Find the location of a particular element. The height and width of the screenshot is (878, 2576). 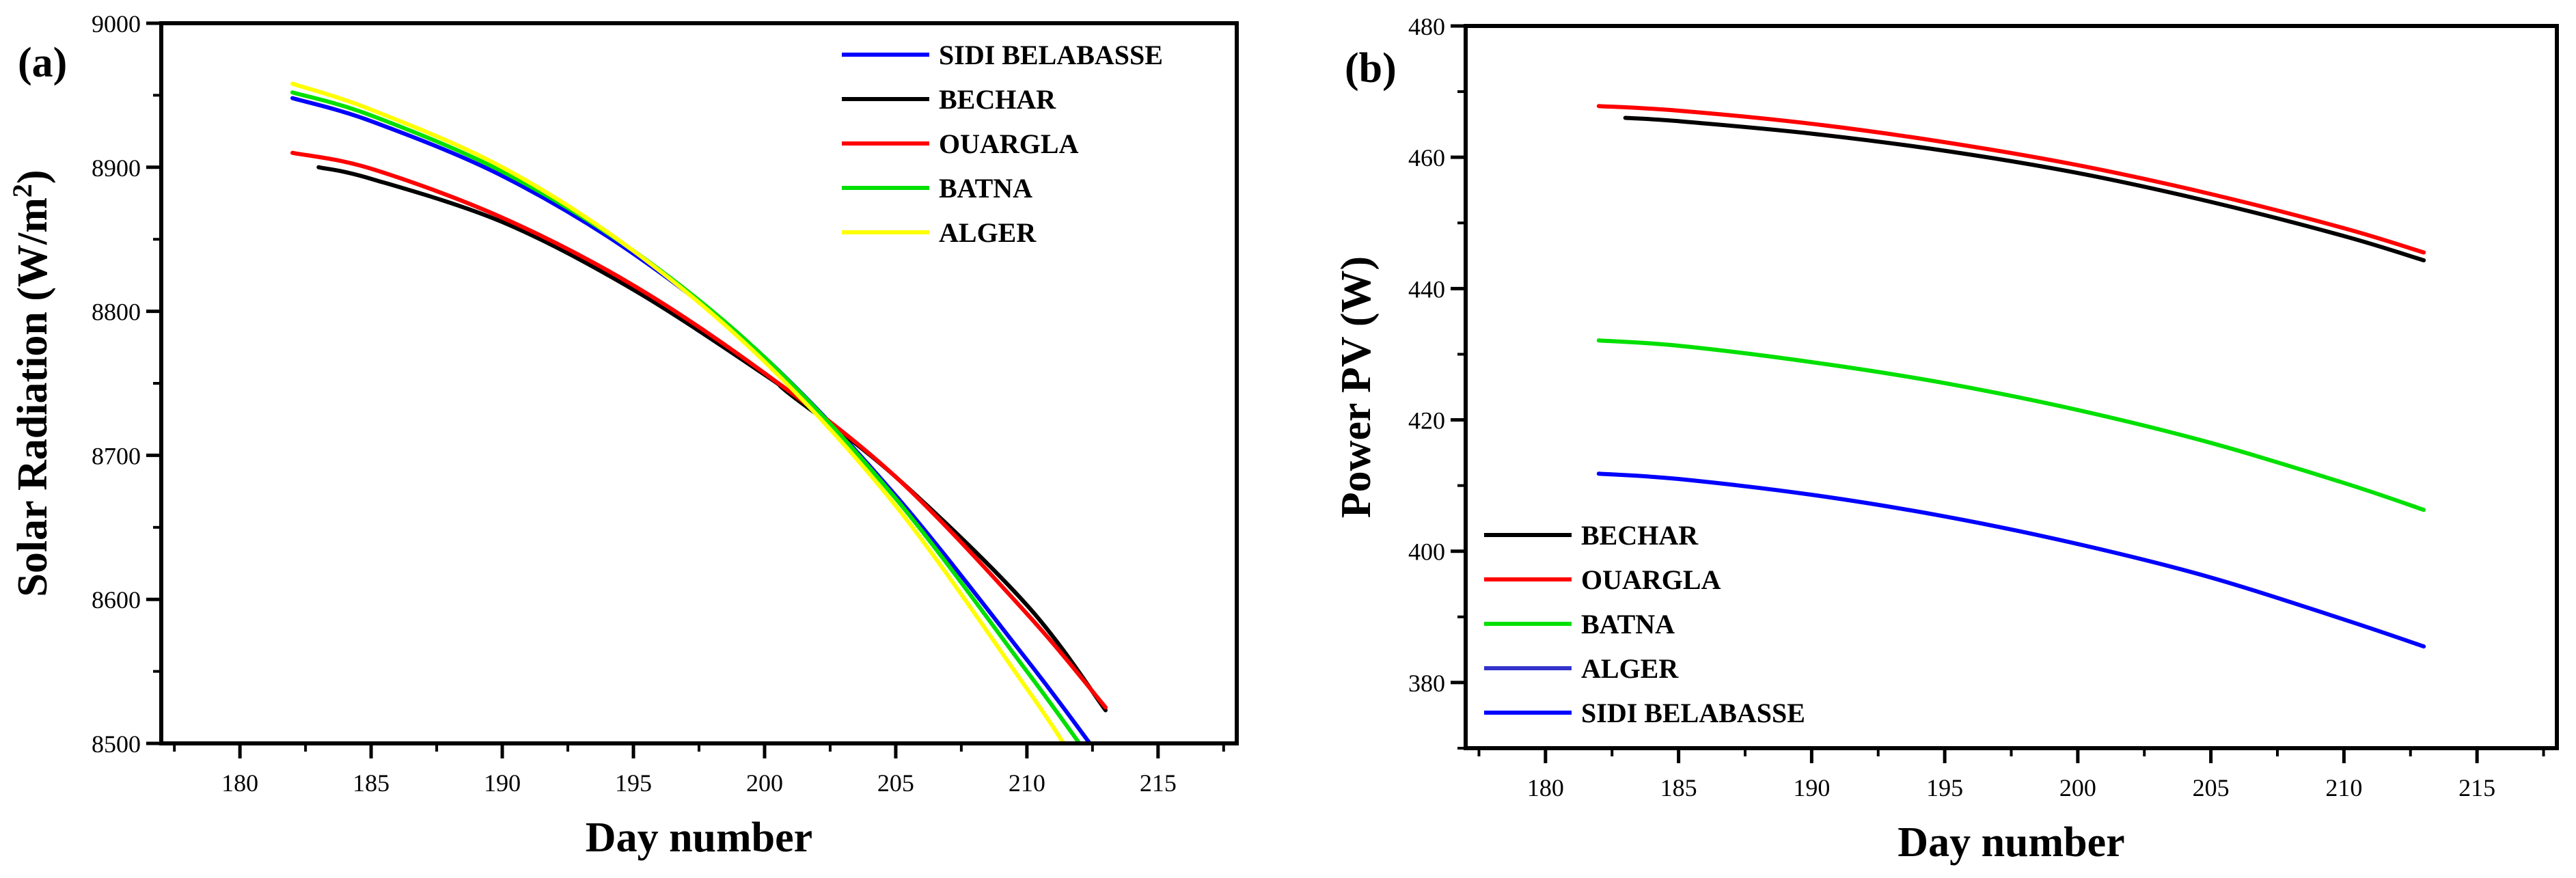

panel-b-y-axis-label: Power PV (W) is located at coordinates (1356, 387).